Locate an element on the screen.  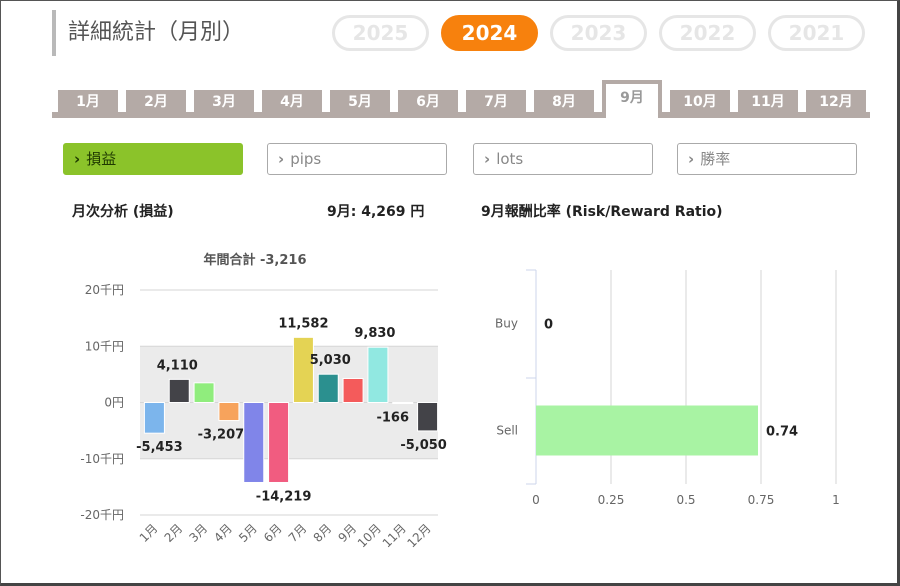
bar-3月 is located at coordinates (204, 392).